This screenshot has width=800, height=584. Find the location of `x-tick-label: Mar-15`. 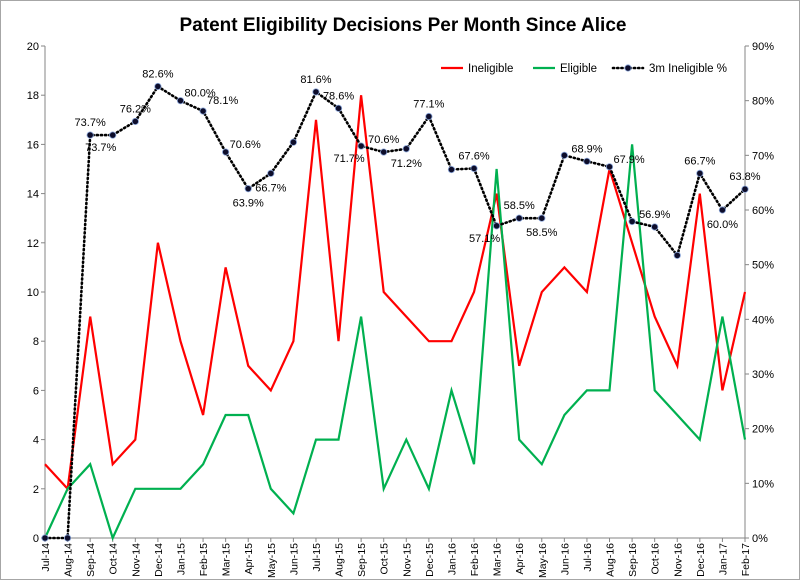

x-tick-label: Mar-15 is located at coordinates (227, 559).